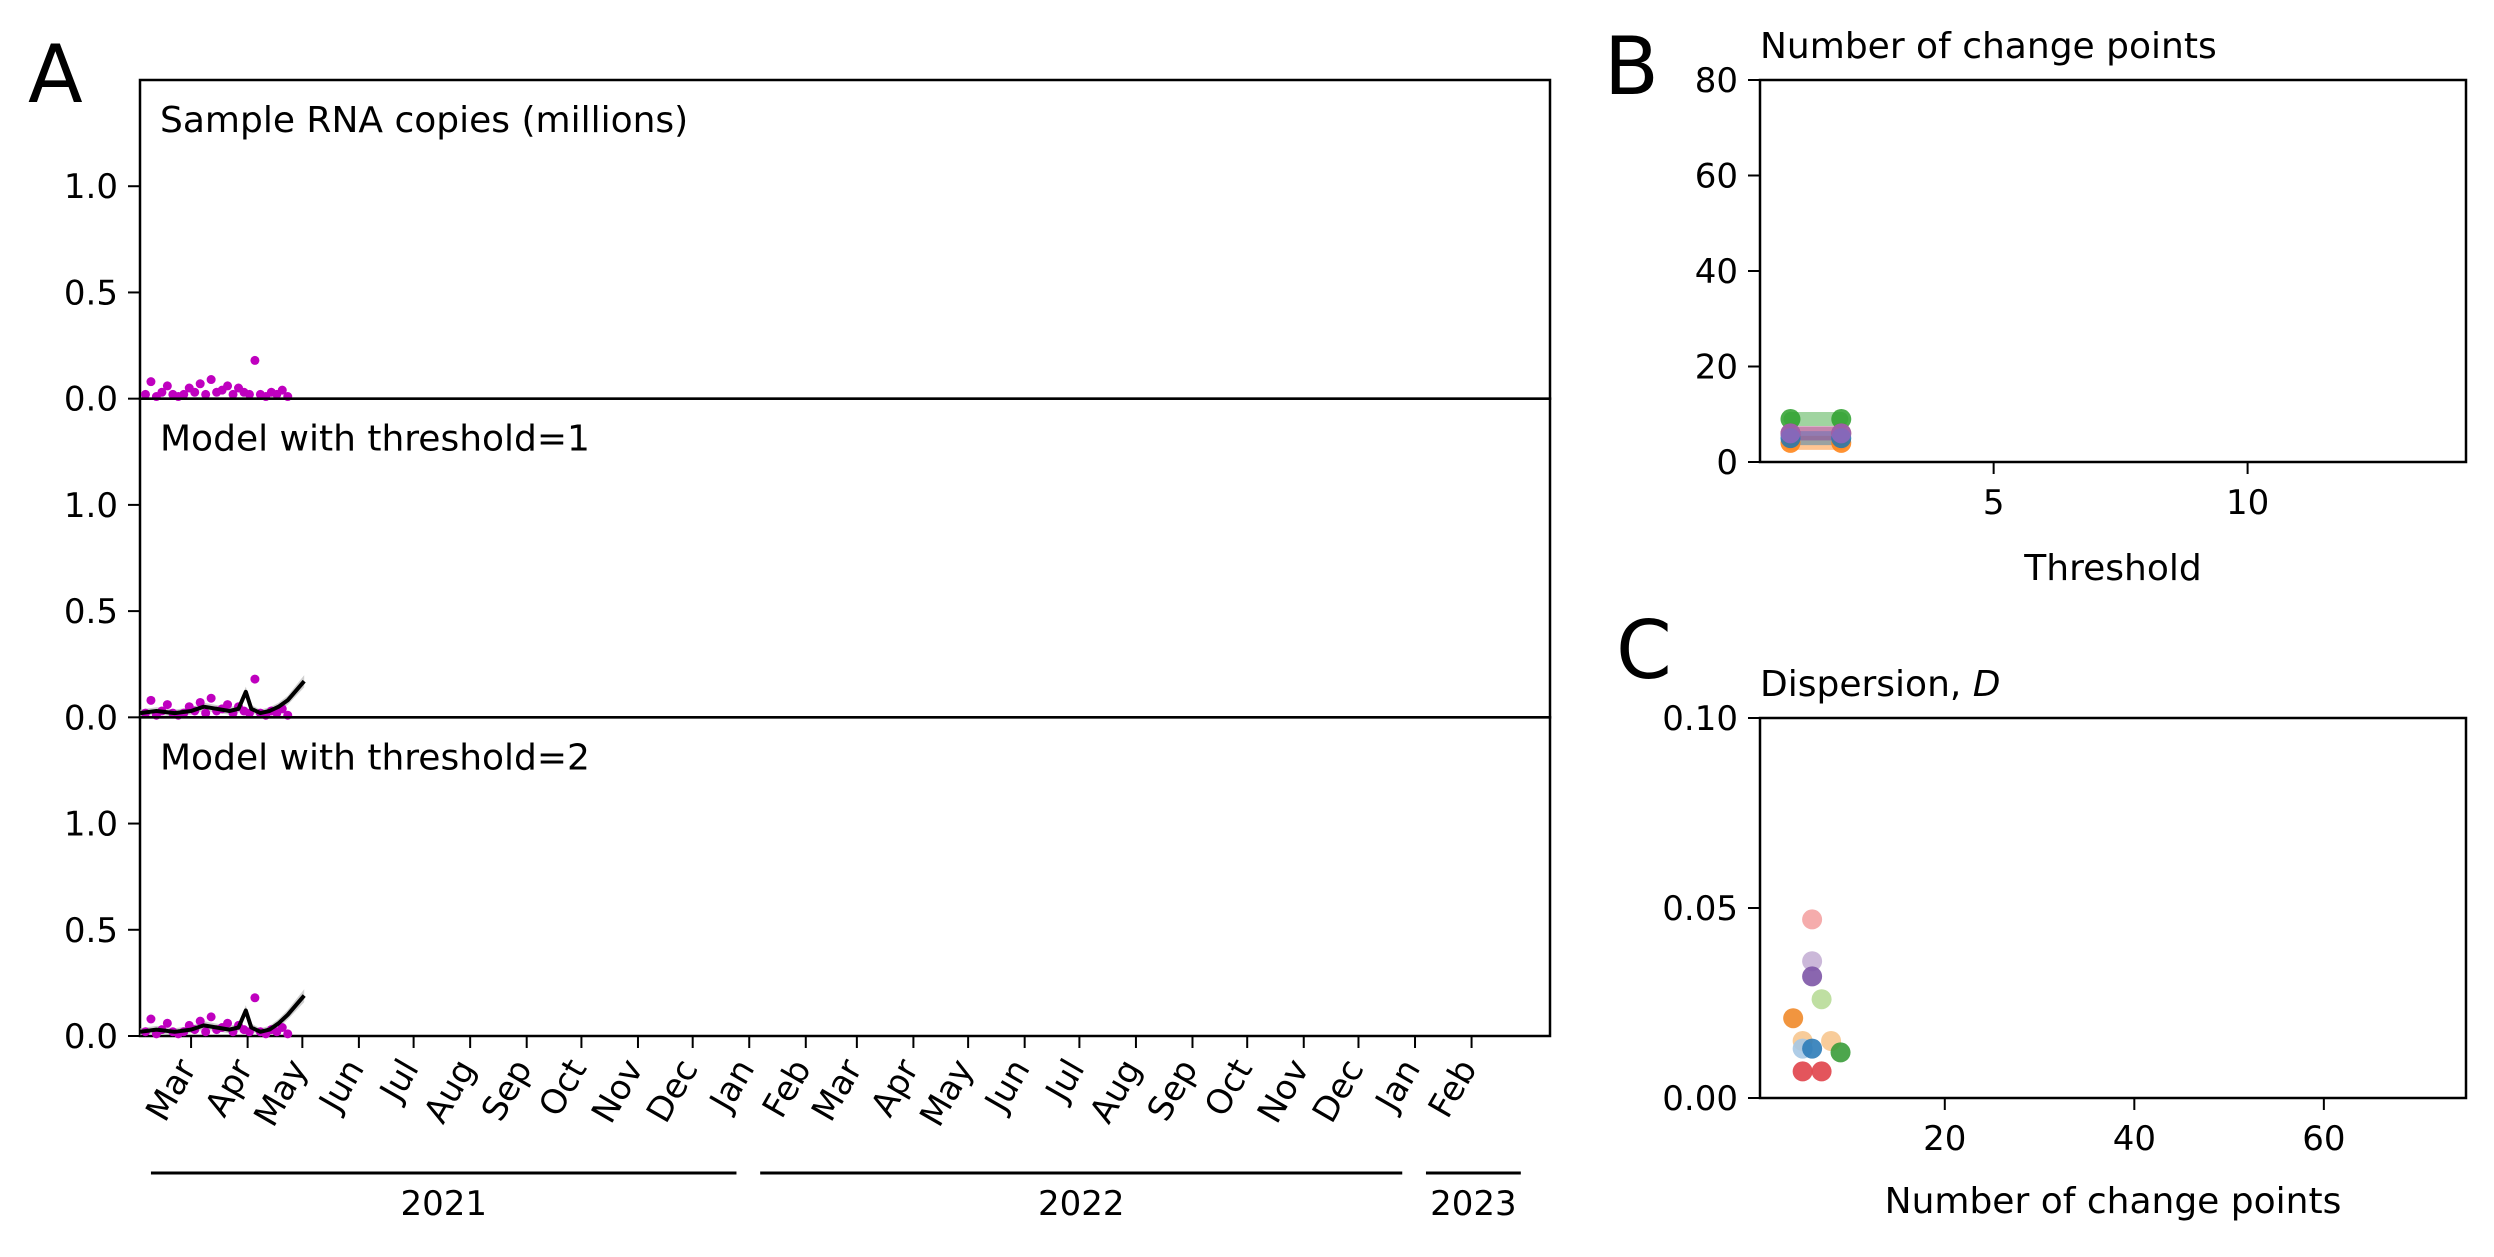 This screenshot has width=2494, height=1257. I want to click on panel-c-xtick-label: 60, so click(2323, 1139).